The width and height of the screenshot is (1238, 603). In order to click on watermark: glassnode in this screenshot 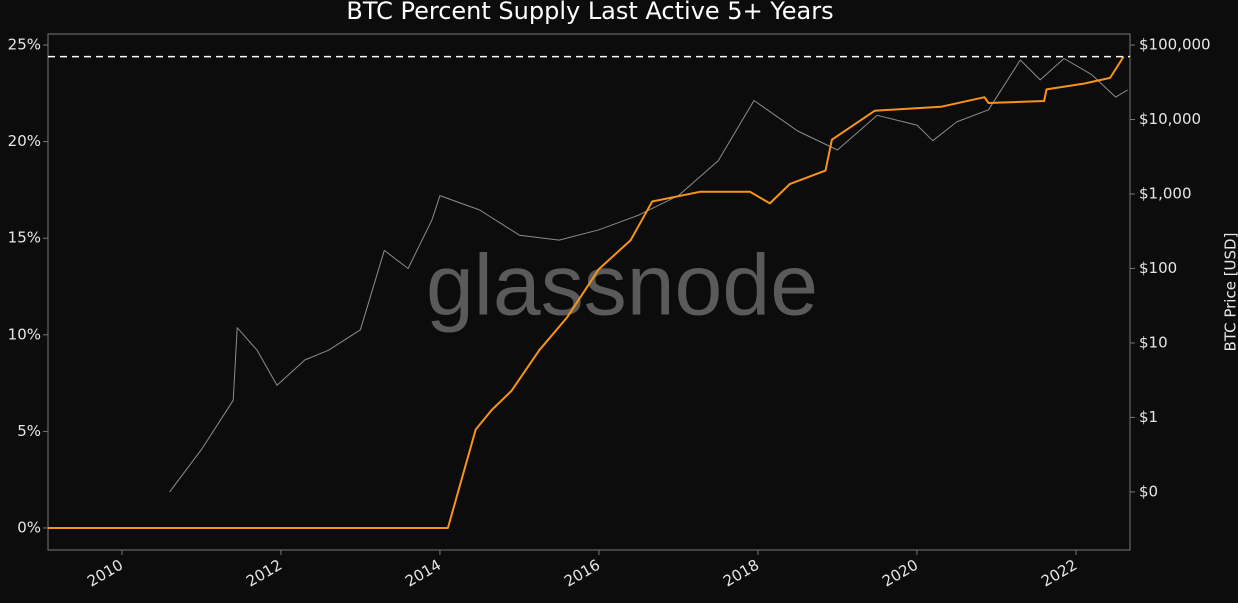, I will do `click(622, 286)`.